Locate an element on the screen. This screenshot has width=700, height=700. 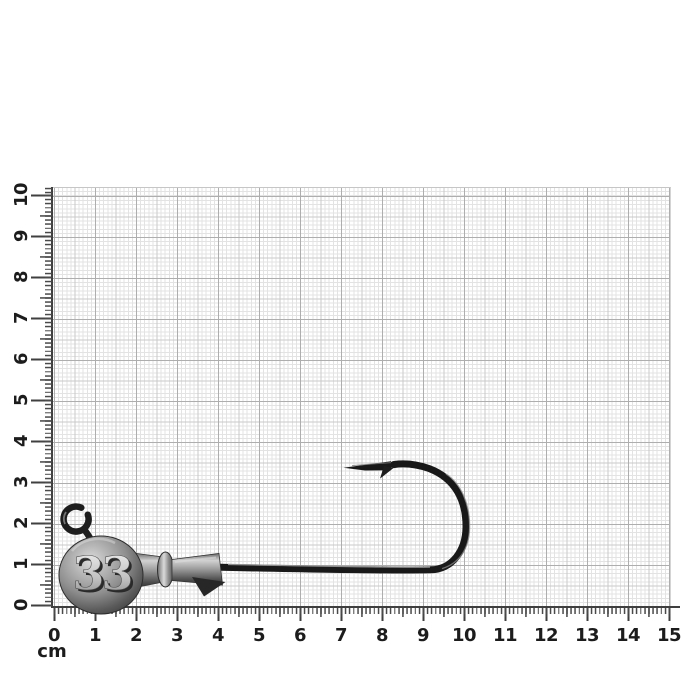
horizontal-ruler-line is located at coordinates (365, 607).